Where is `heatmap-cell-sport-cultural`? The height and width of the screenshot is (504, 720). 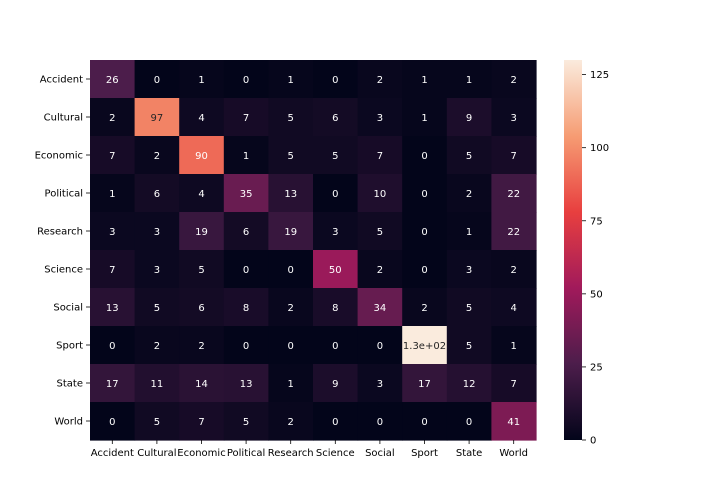 heatmap-cell-sport-cultural is located at coordinates (157, 345).